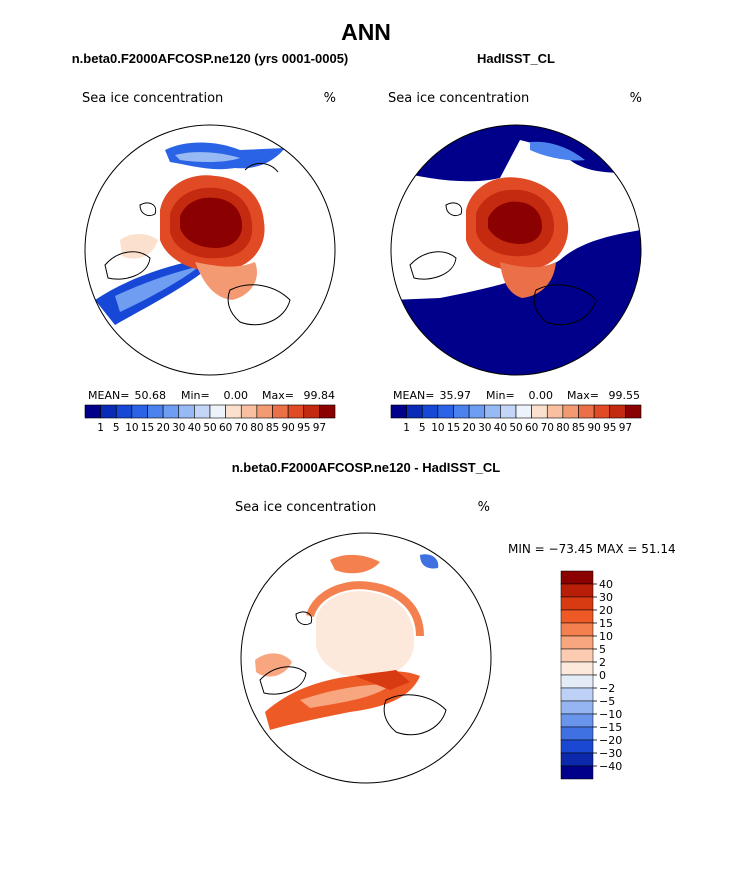 The width and height of the screenshot is (733, 882). I want to click on panel-obs-variable: Sea ice concentration, so click(458, 98).